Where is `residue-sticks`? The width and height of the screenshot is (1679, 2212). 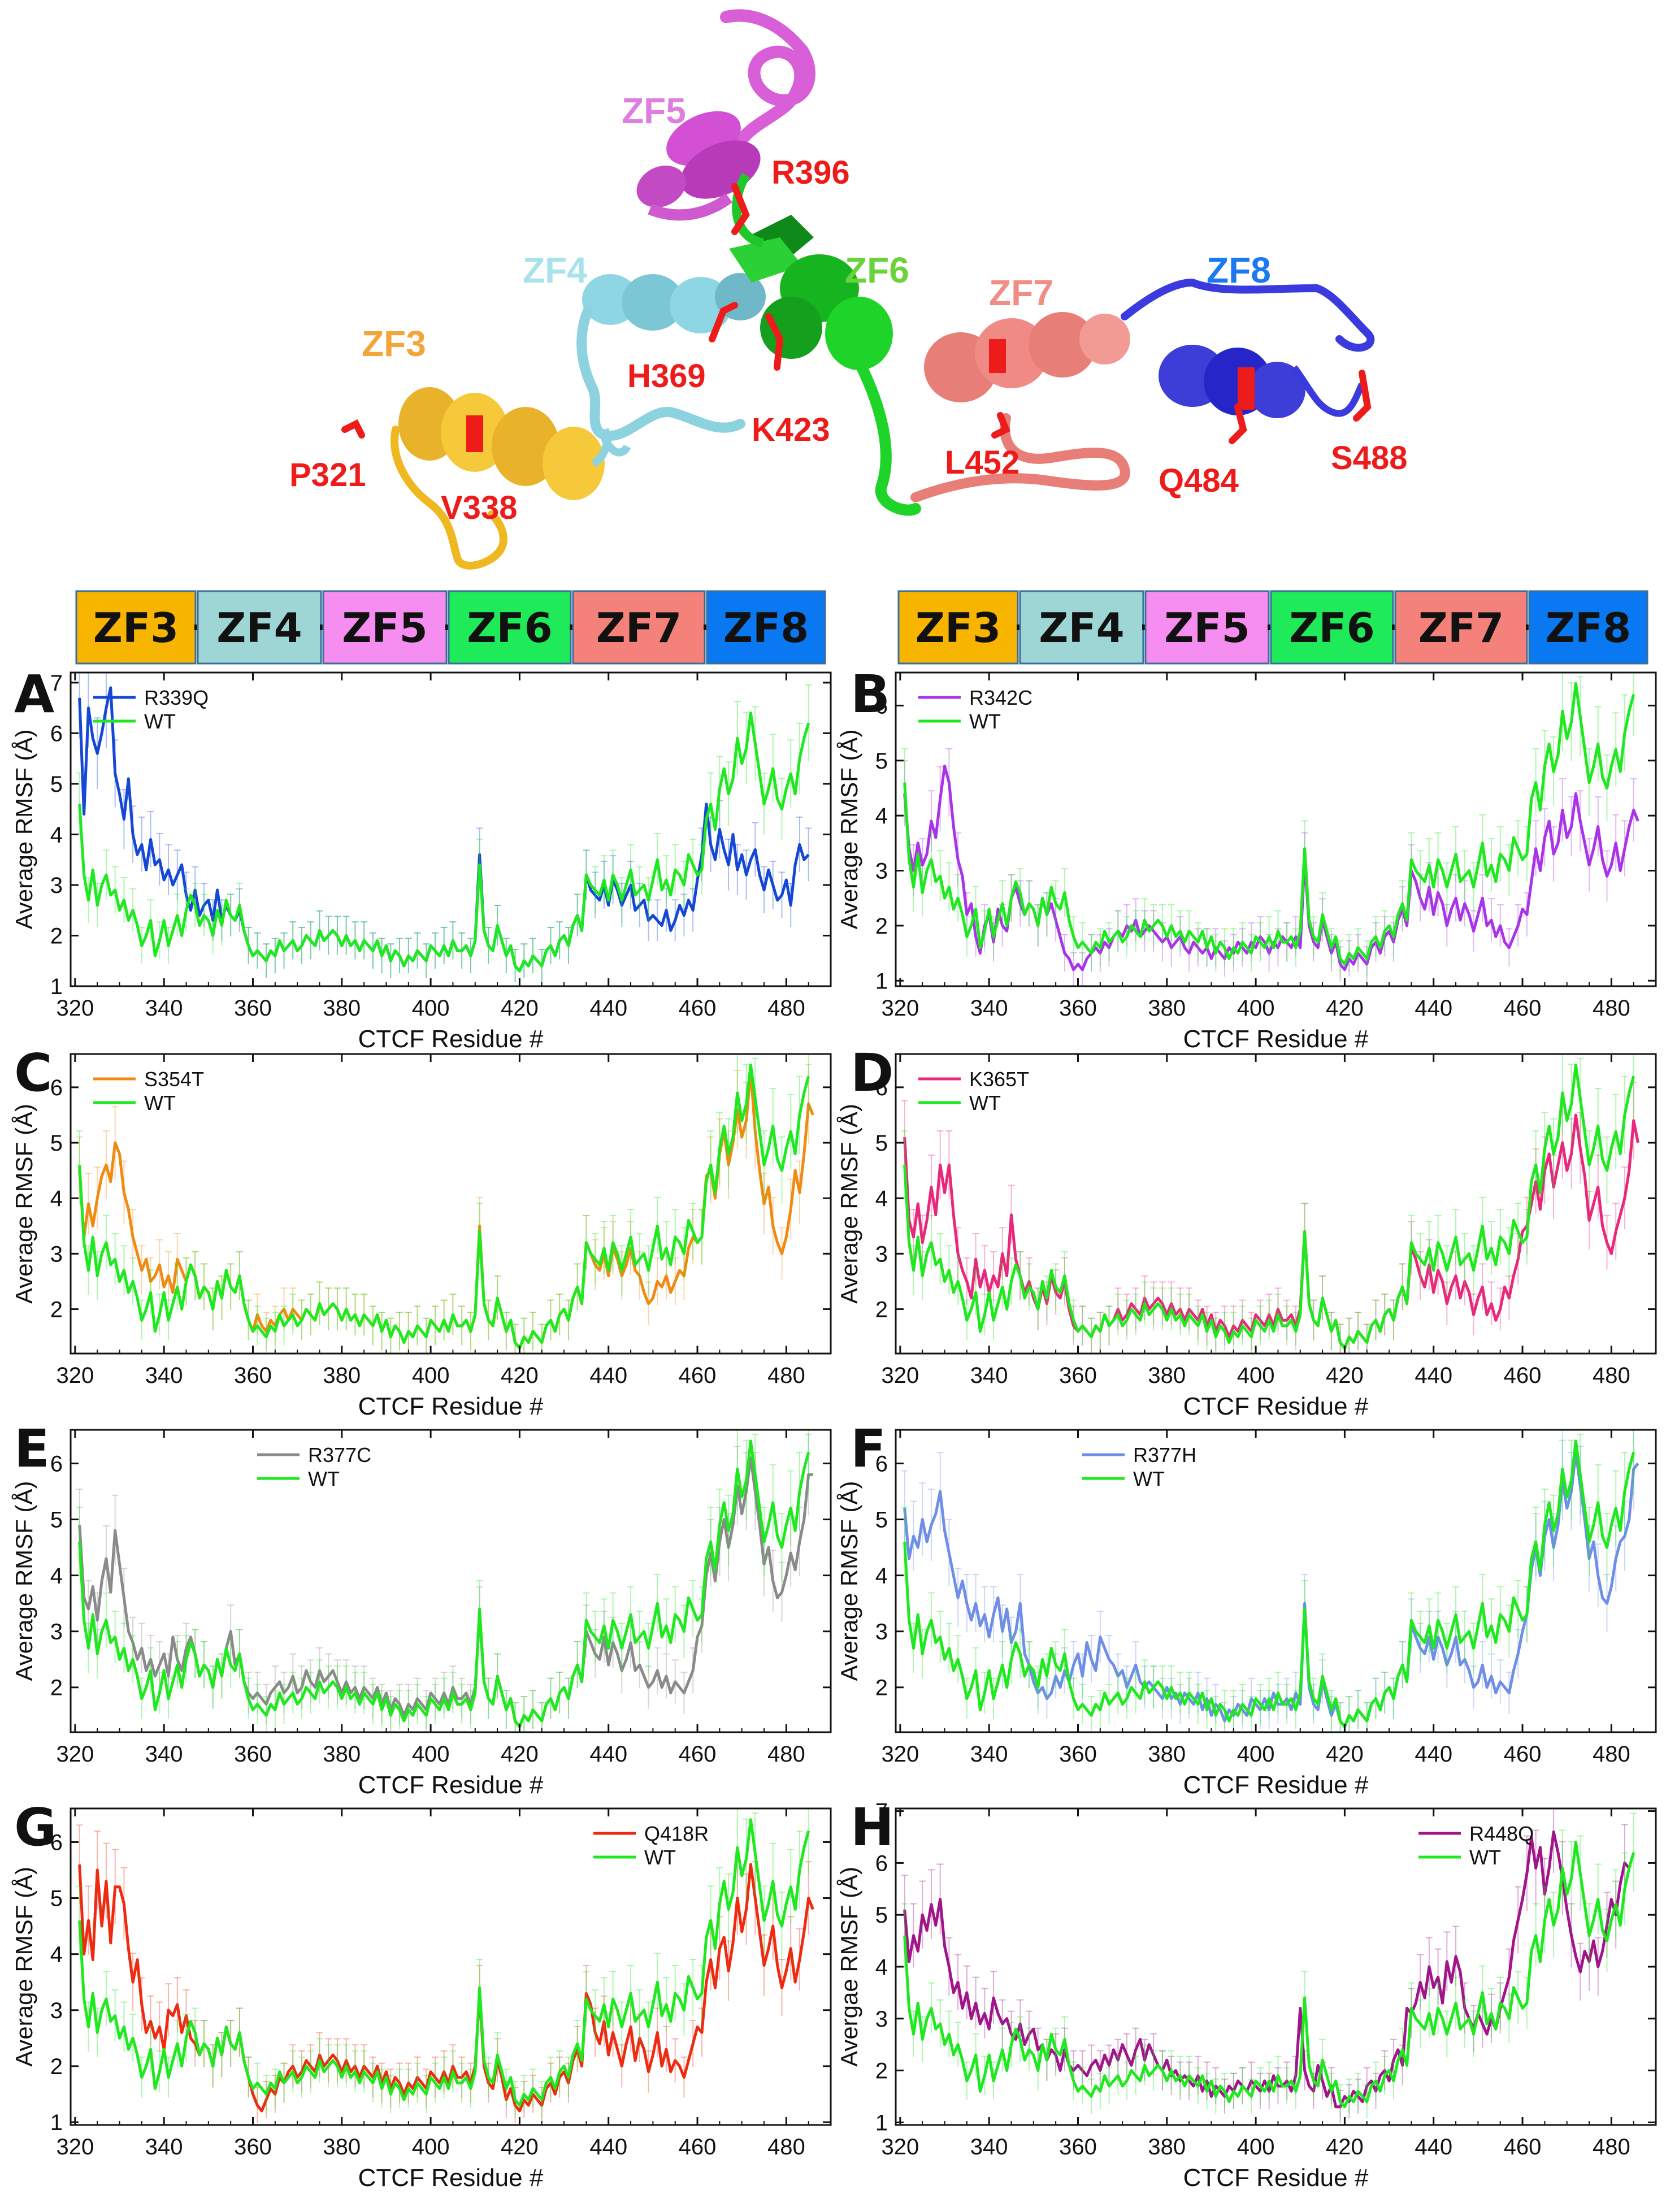 residue-sticks is located at coordinates (856, 313).